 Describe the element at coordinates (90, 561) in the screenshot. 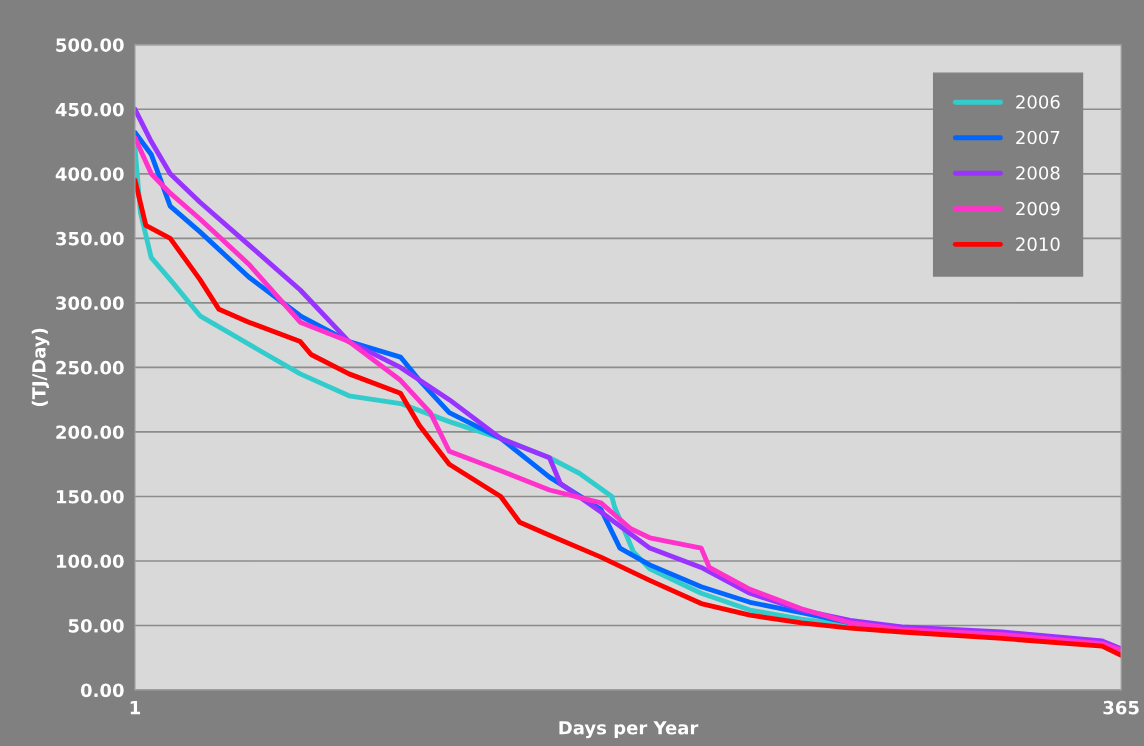

I see `y-tick-label: 100.00` at that location.